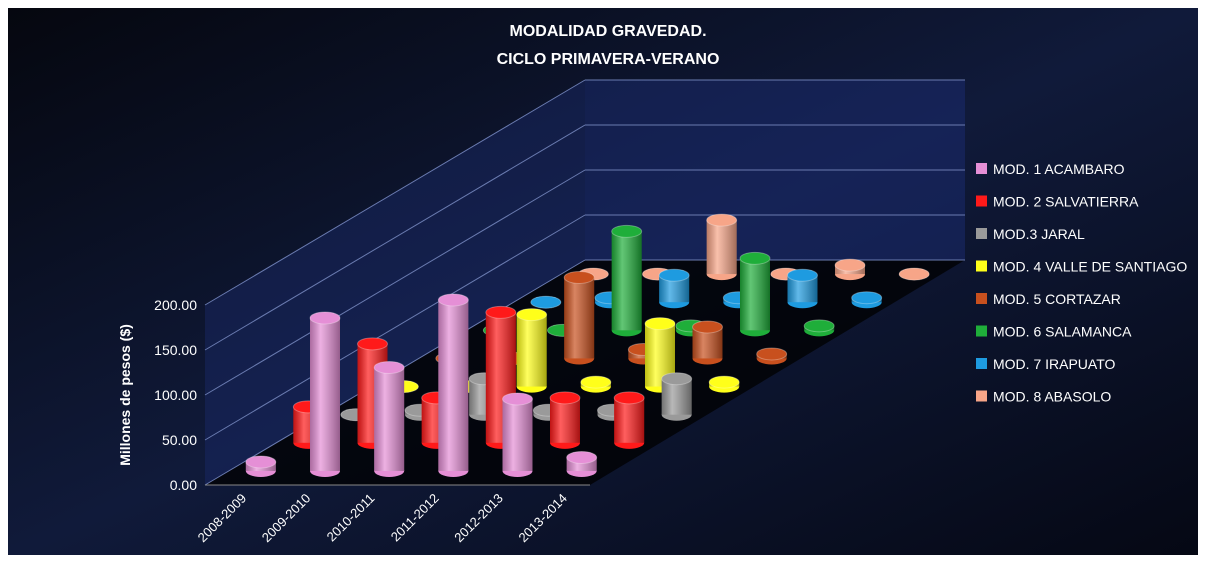 This screenshot has height=568, width=1206. What do you see at coordinates (183, 485) in the screenshot?
I see `y-tick-label: 0.00` at bounding box center [183, 485].